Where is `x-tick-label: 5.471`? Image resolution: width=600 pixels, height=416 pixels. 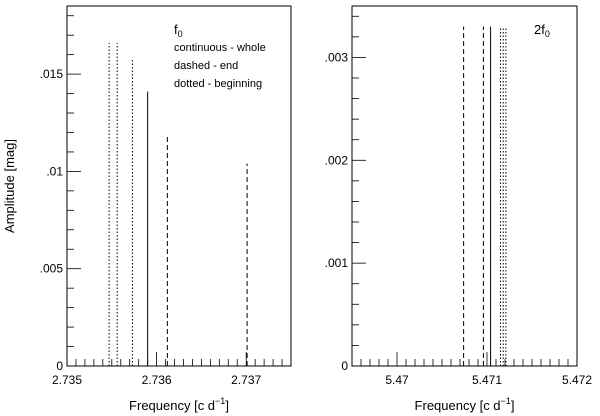 x-tick-label: 5.471 is located at coordinates (487, 380).